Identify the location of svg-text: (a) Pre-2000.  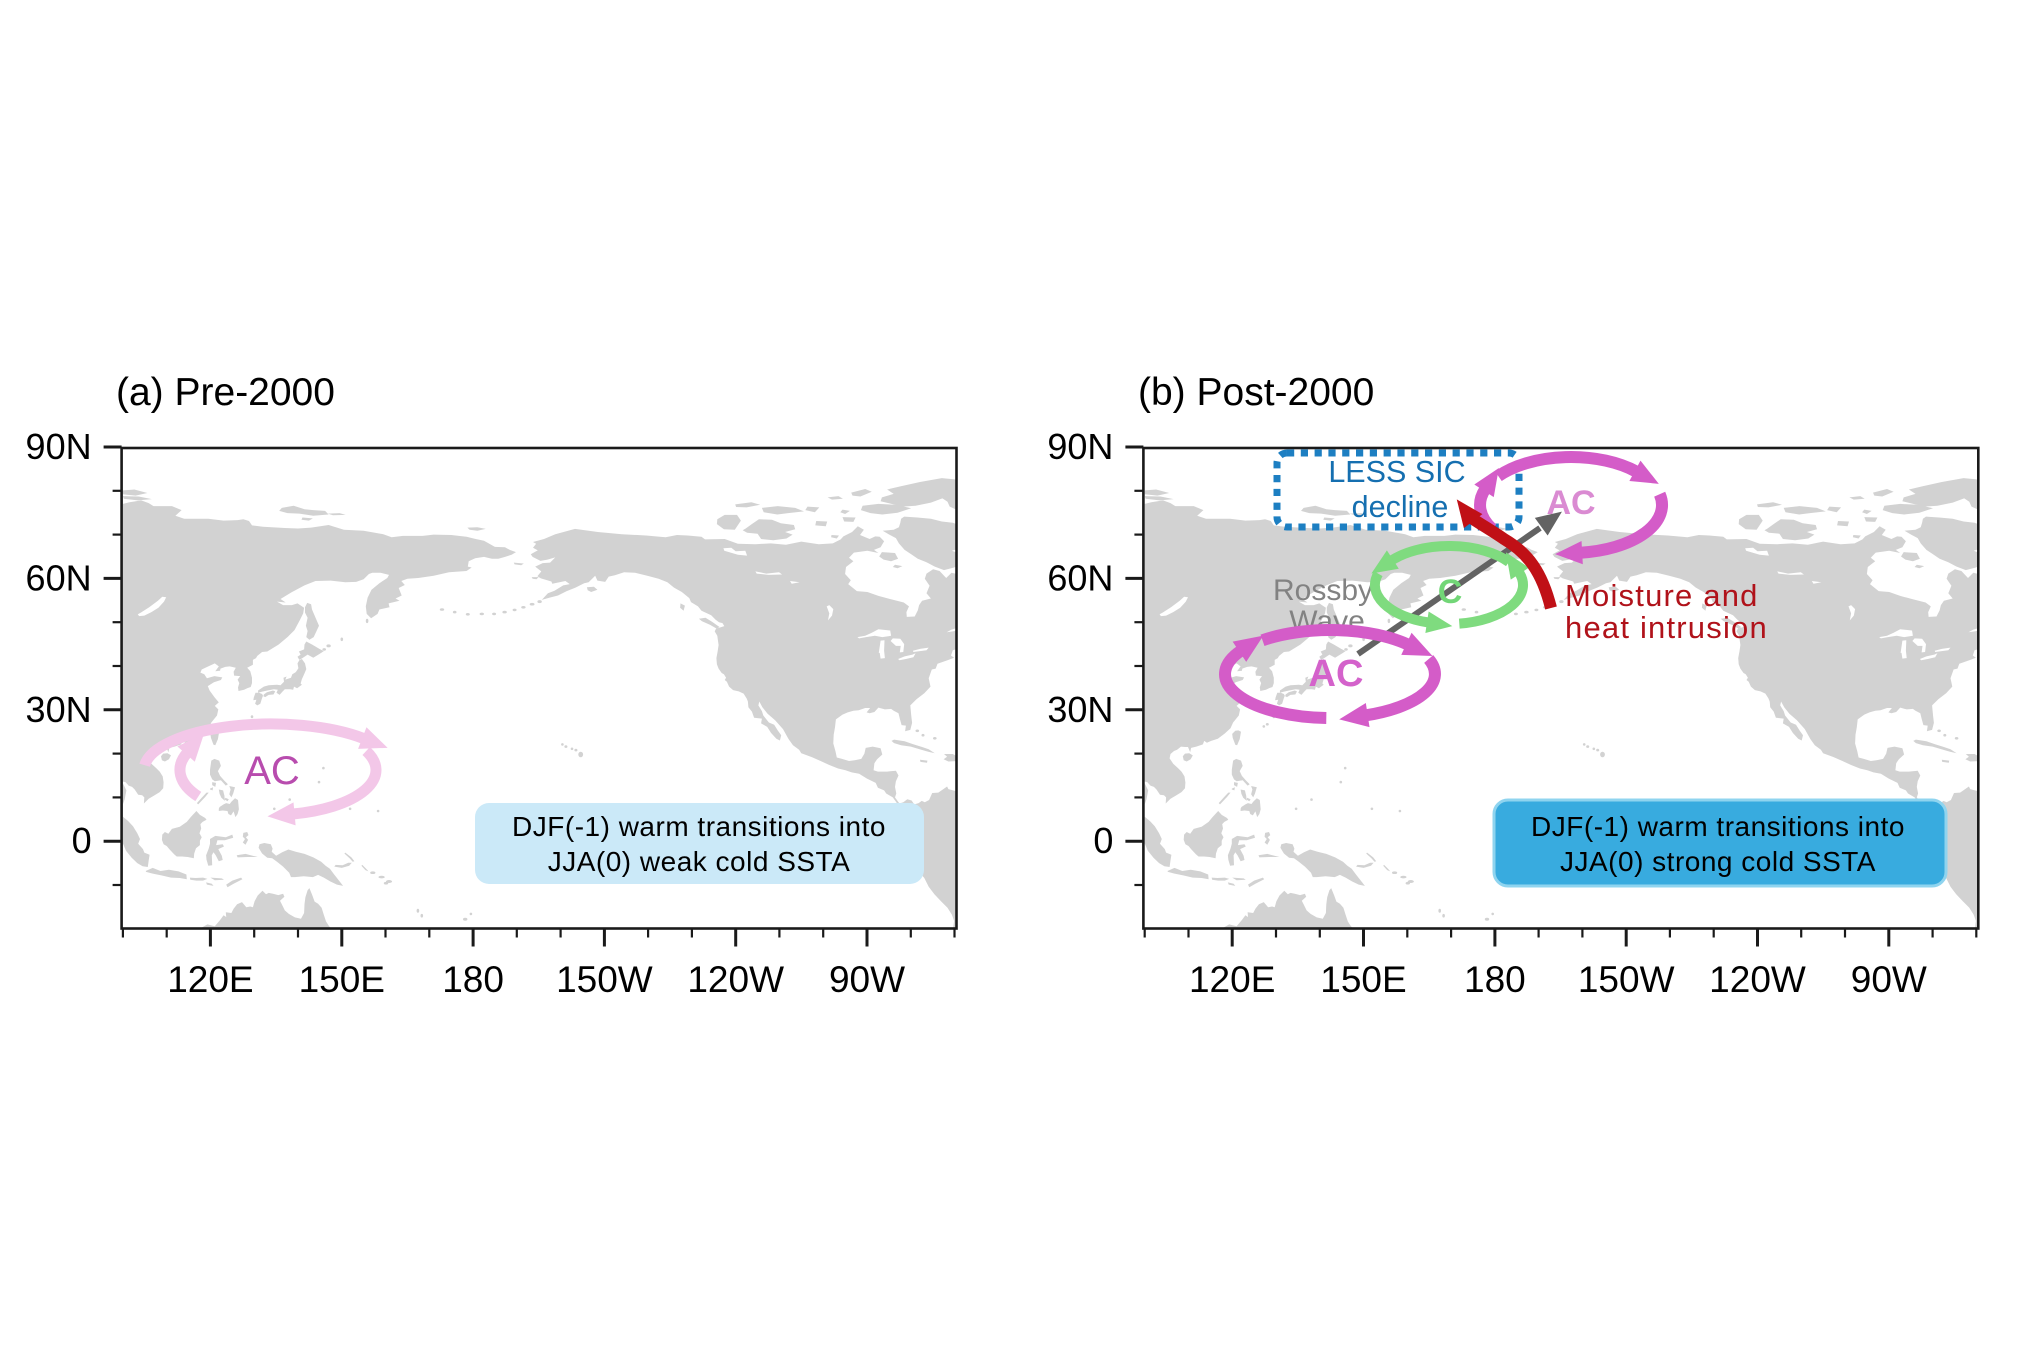
(225, 392).